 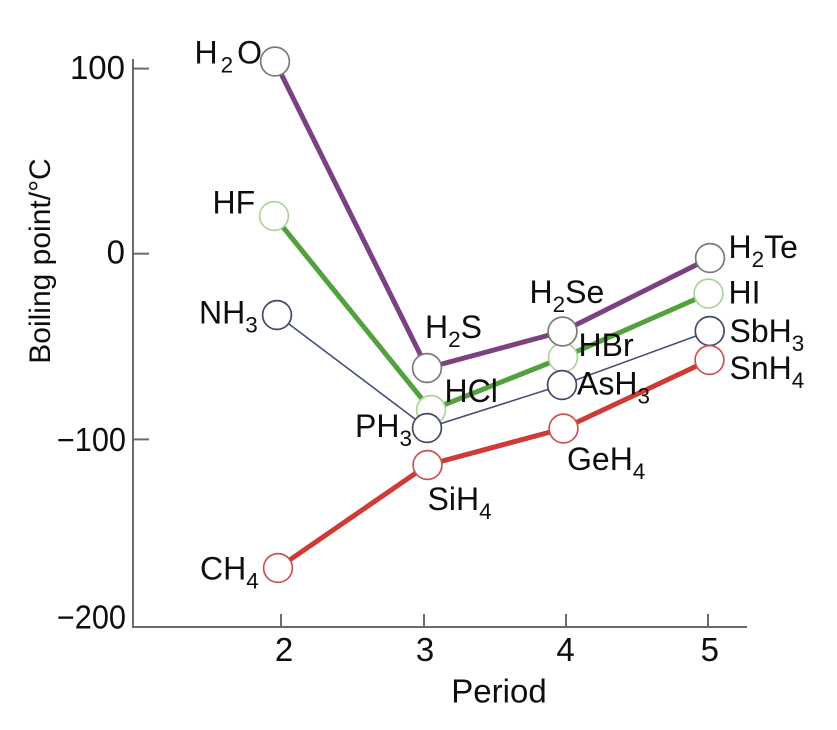 What do you see at coordinates (606, 345) in the screenshot?
I see `svg-text: HBr` at bounding box center [606, 345].